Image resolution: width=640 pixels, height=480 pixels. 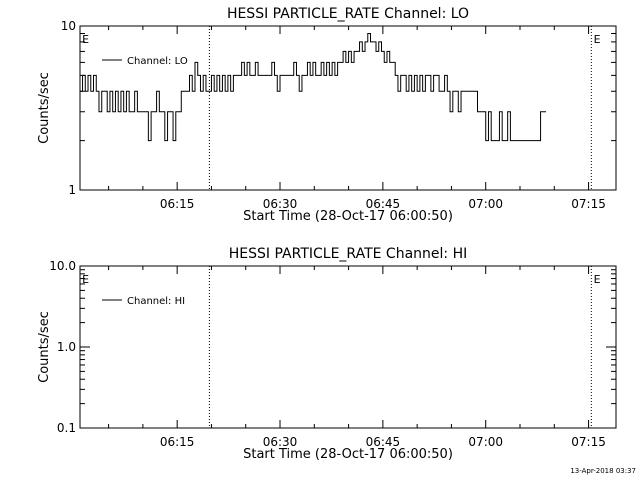 What do you see at coordinates (157, 61) in the screenshot?
I see `legend-label: Channel: LO` at bounding box center [157, 61].